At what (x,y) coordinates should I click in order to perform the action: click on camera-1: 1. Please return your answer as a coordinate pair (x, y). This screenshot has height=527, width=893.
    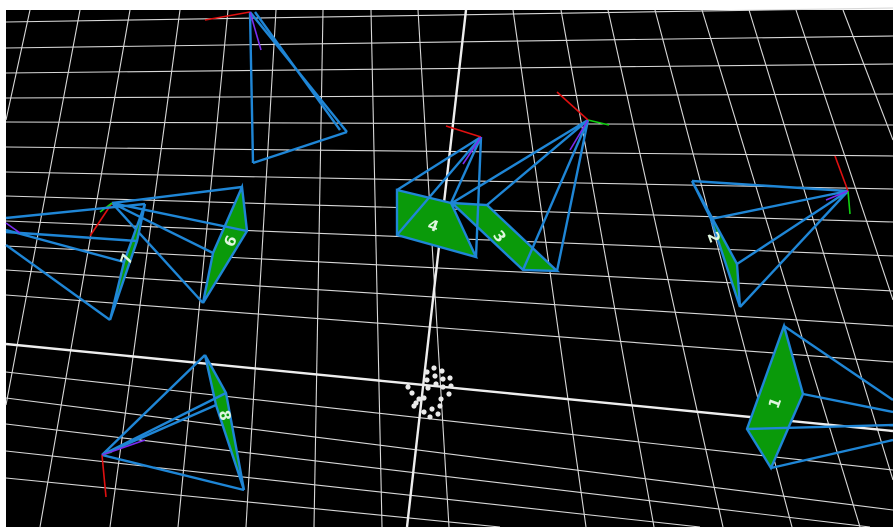
    Looking at the image, I should click on (819, 396).